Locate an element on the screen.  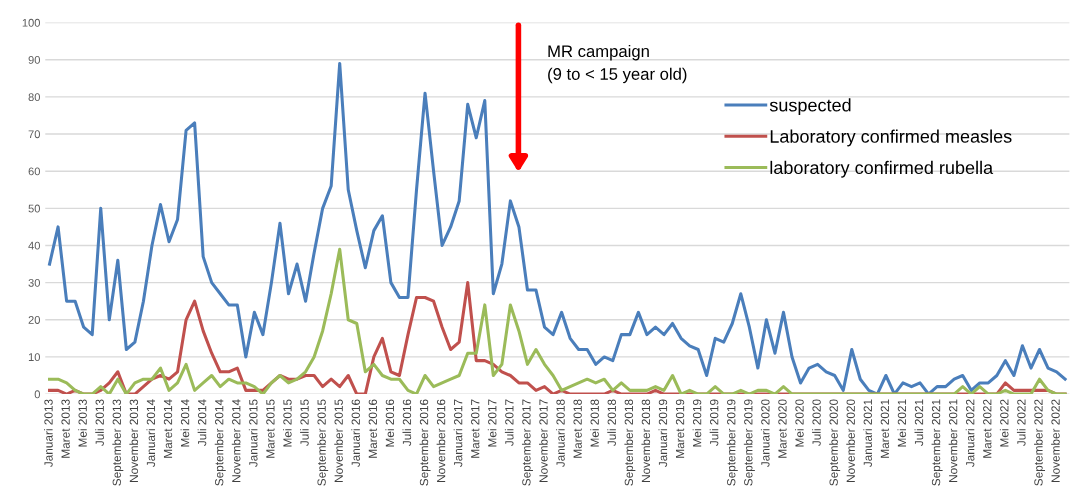
x-tick-label: Juli 2022 is located at coordinates (1021, 422).